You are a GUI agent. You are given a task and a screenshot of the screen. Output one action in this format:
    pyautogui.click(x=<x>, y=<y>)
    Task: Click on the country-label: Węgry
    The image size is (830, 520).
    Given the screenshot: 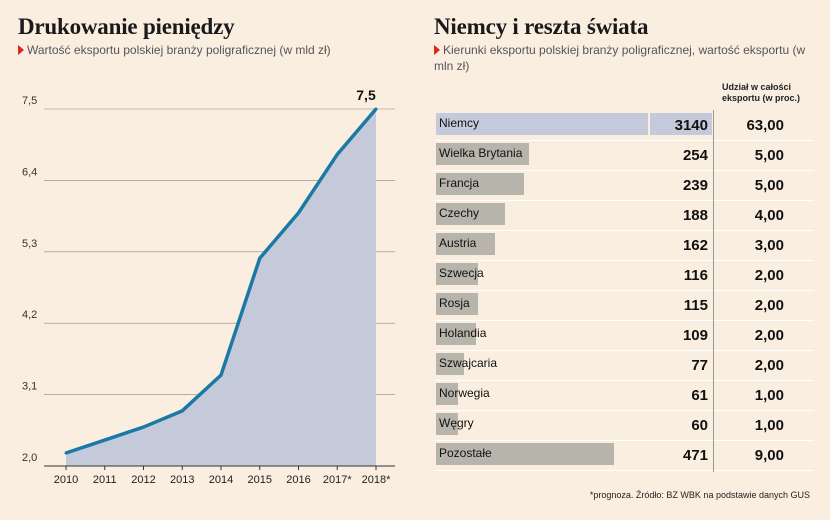 What is the action you would take?
    pyautogui.click(x=456, y=423)
    